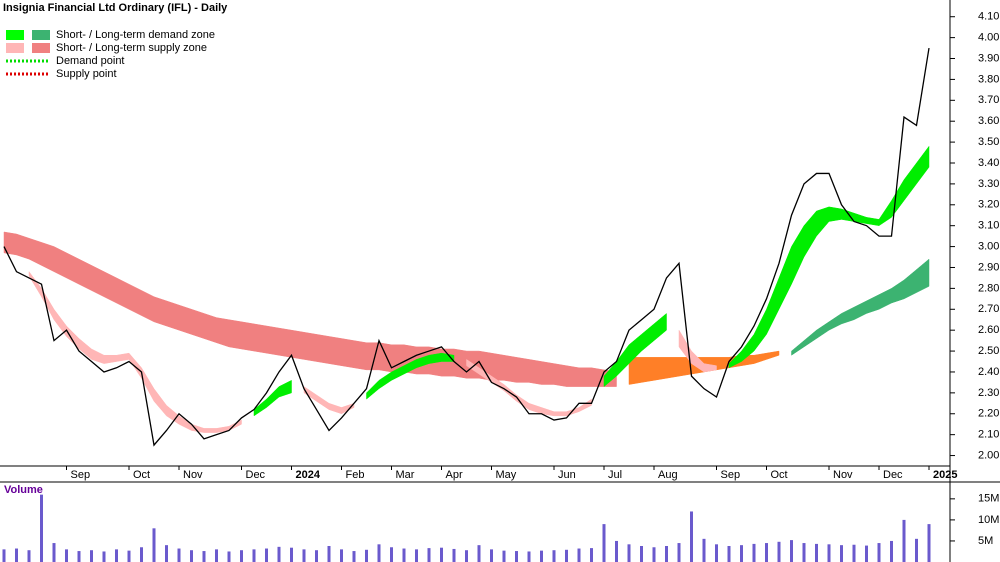 This screenshot has height=562, width=1000. Describe the element at coordinates (988, 372) in the screenshot. I see `y-tick-label: 2.40` at that location.